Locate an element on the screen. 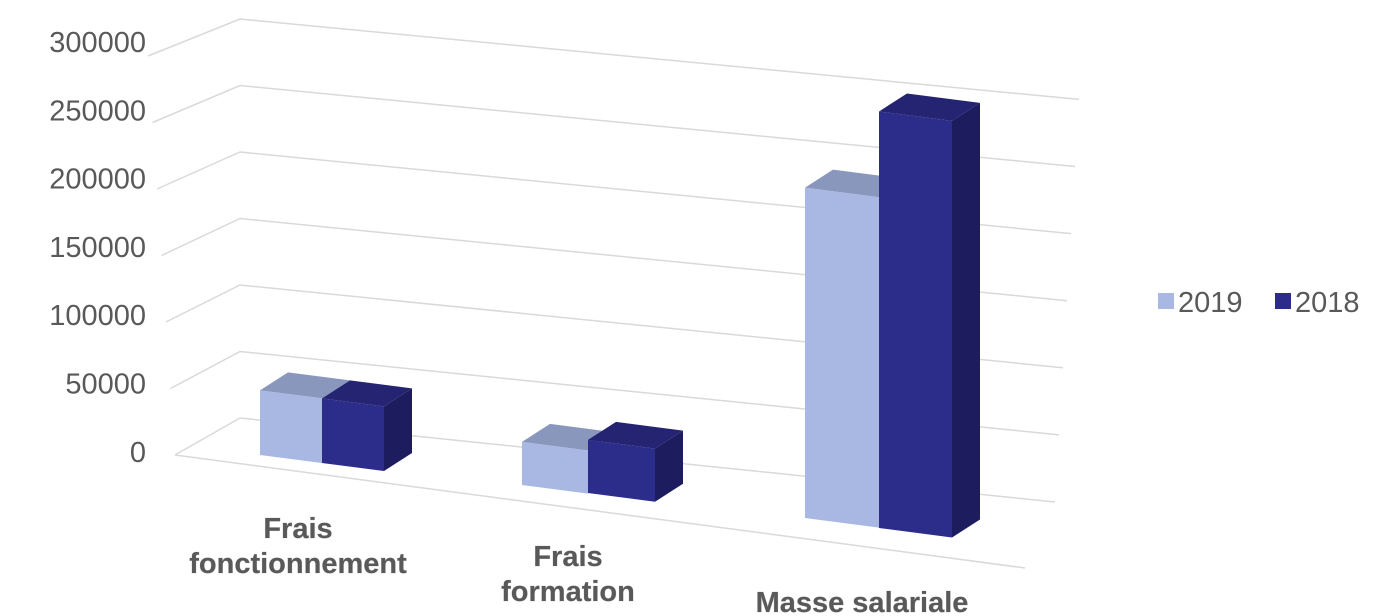 The width and height of the screenshot is (1374, 616). y-tick-label: 50000 is located at coordinates (105, 385).